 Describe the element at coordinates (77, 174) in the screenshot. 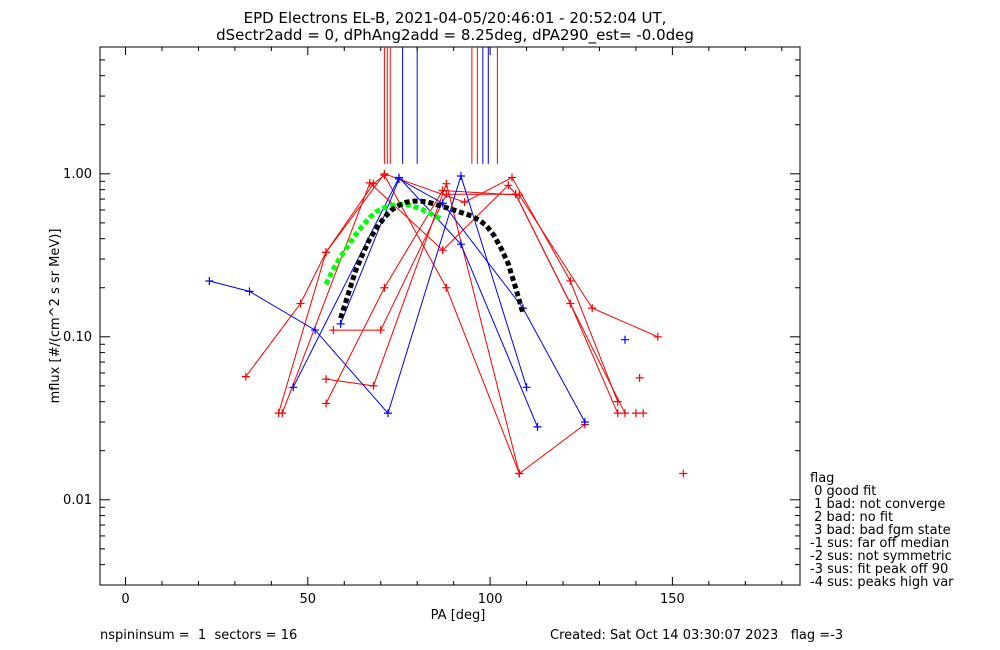

I see `y-tick-label: 1.00` at that location.